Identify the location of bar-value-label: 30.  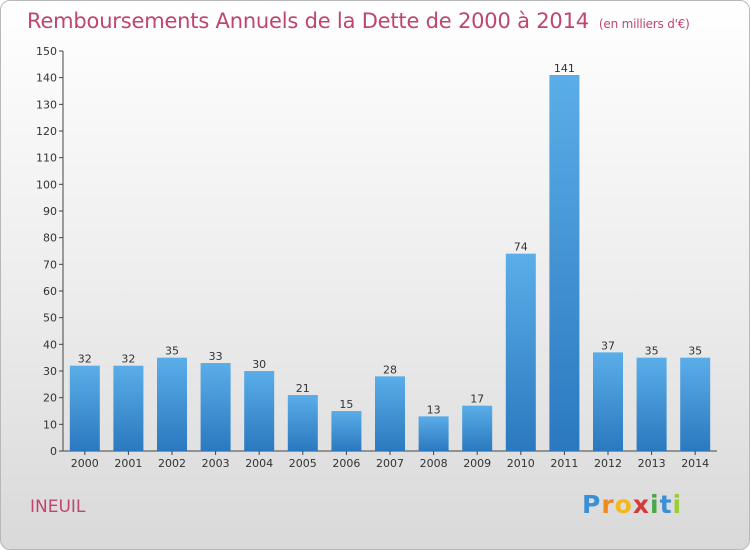
(259, 364).